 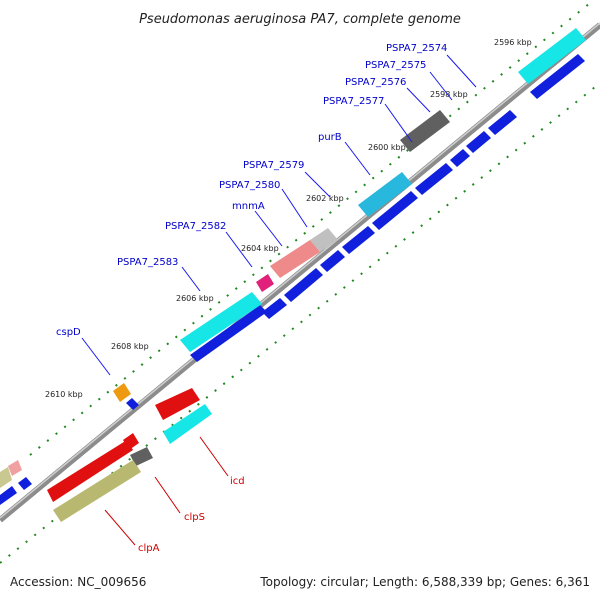 I want to click on gene-label-PSPA7_2579: PSPA7_2579, so click(x=273, y=165).